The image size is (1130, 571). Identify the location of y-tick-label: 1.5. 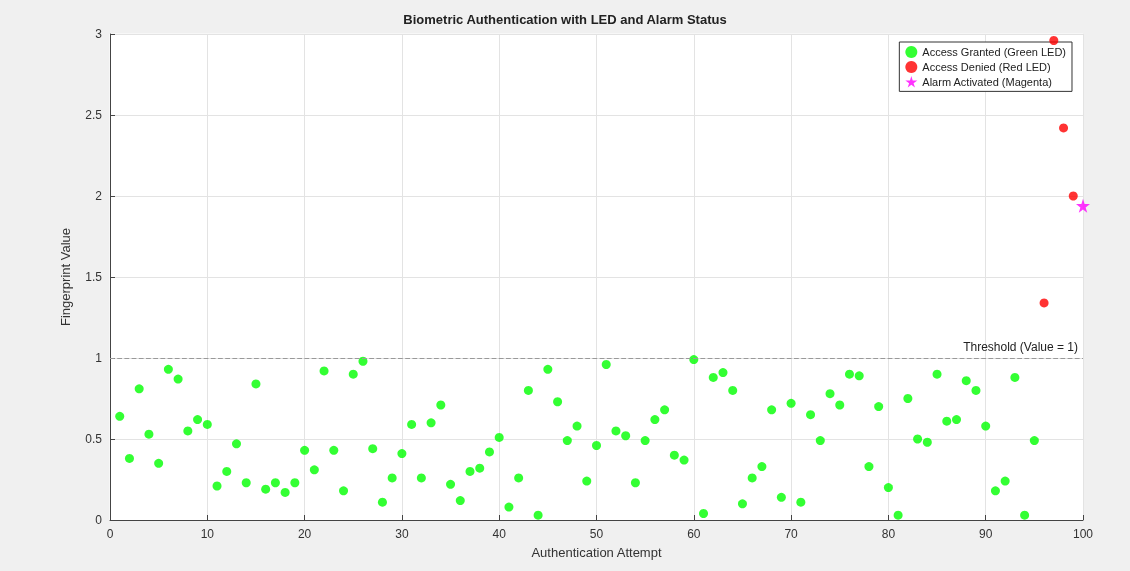
(94, 277).